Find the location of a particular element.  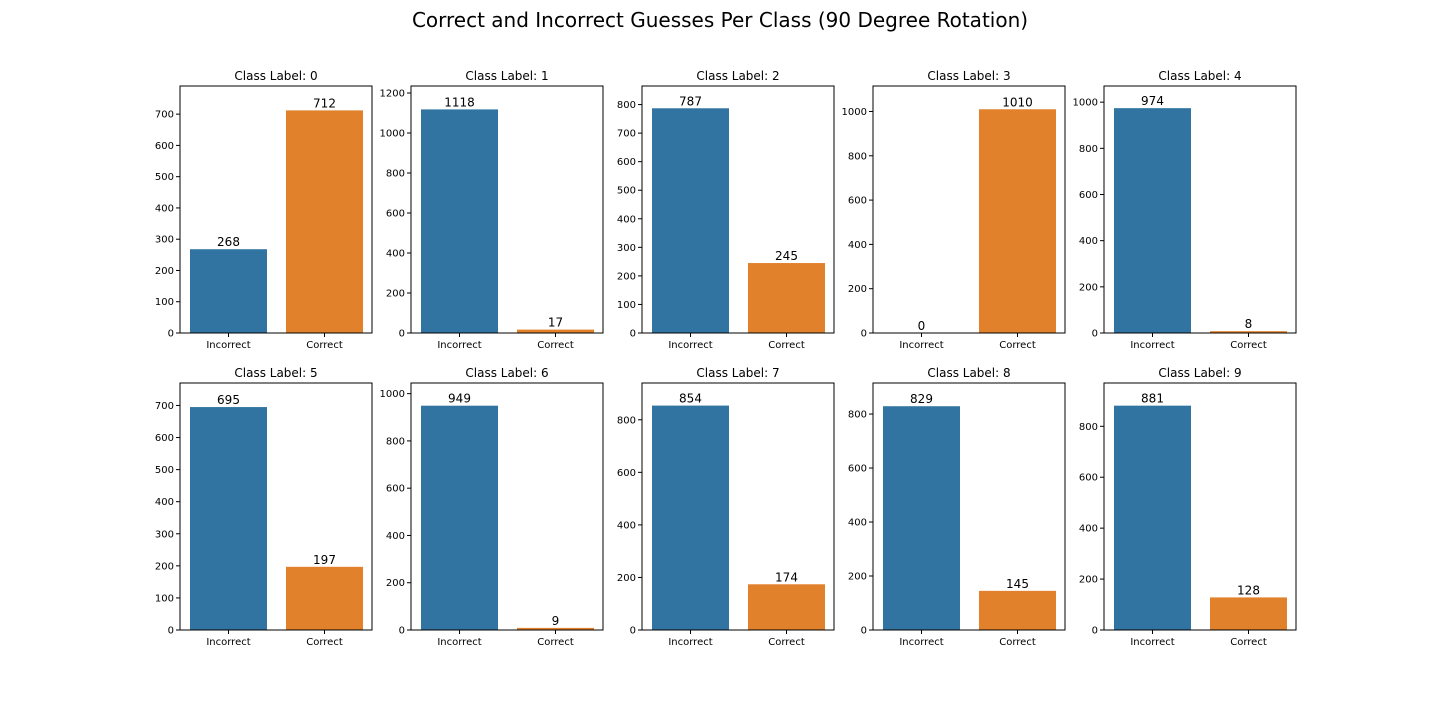

data-label: 17 is located at coordinates (555, 323).